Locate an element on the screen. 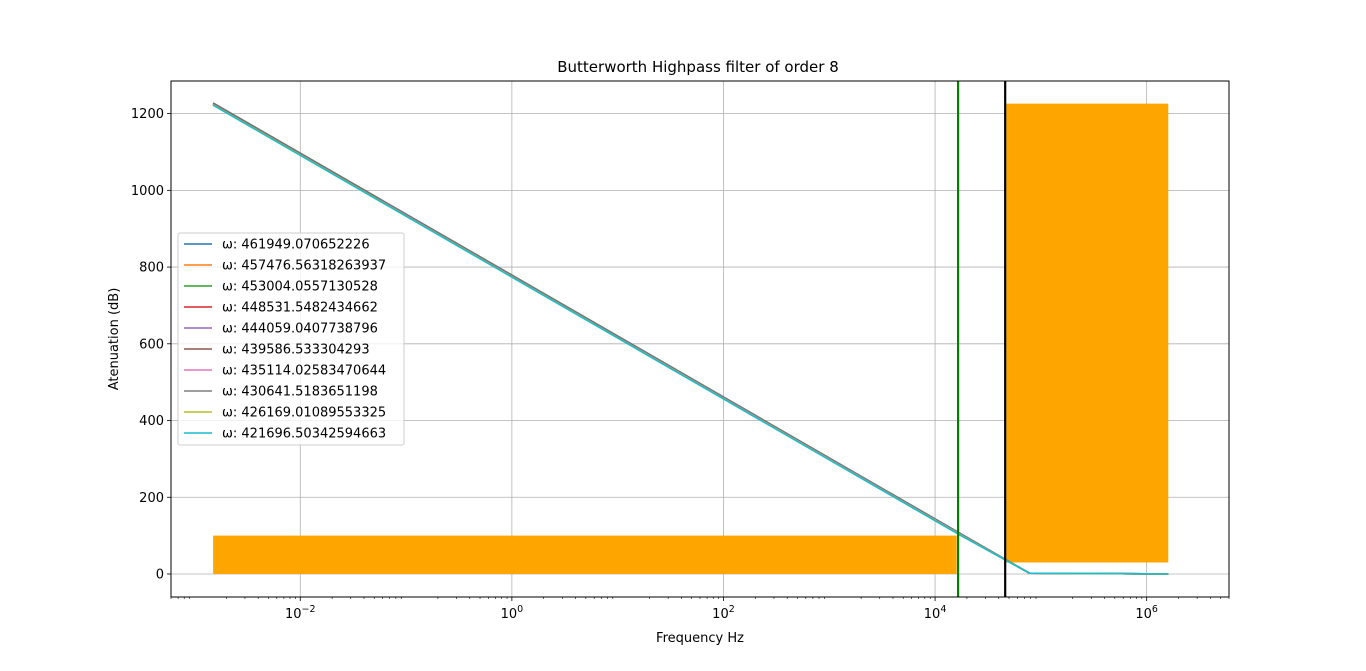 This screenshot has height=671, width=1366. legend-entry: ω: 439586.533304293 is located at coordinates (296, 350).